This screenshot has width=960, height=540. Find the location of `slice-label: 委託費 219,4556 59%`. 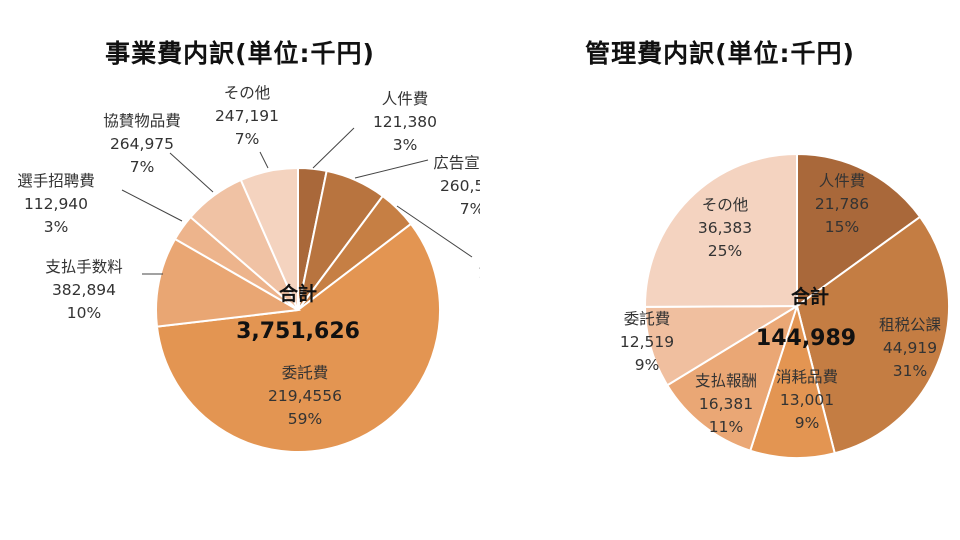

slice-label: 委託費 219,4556 59% is located at coordinates (305, 396).